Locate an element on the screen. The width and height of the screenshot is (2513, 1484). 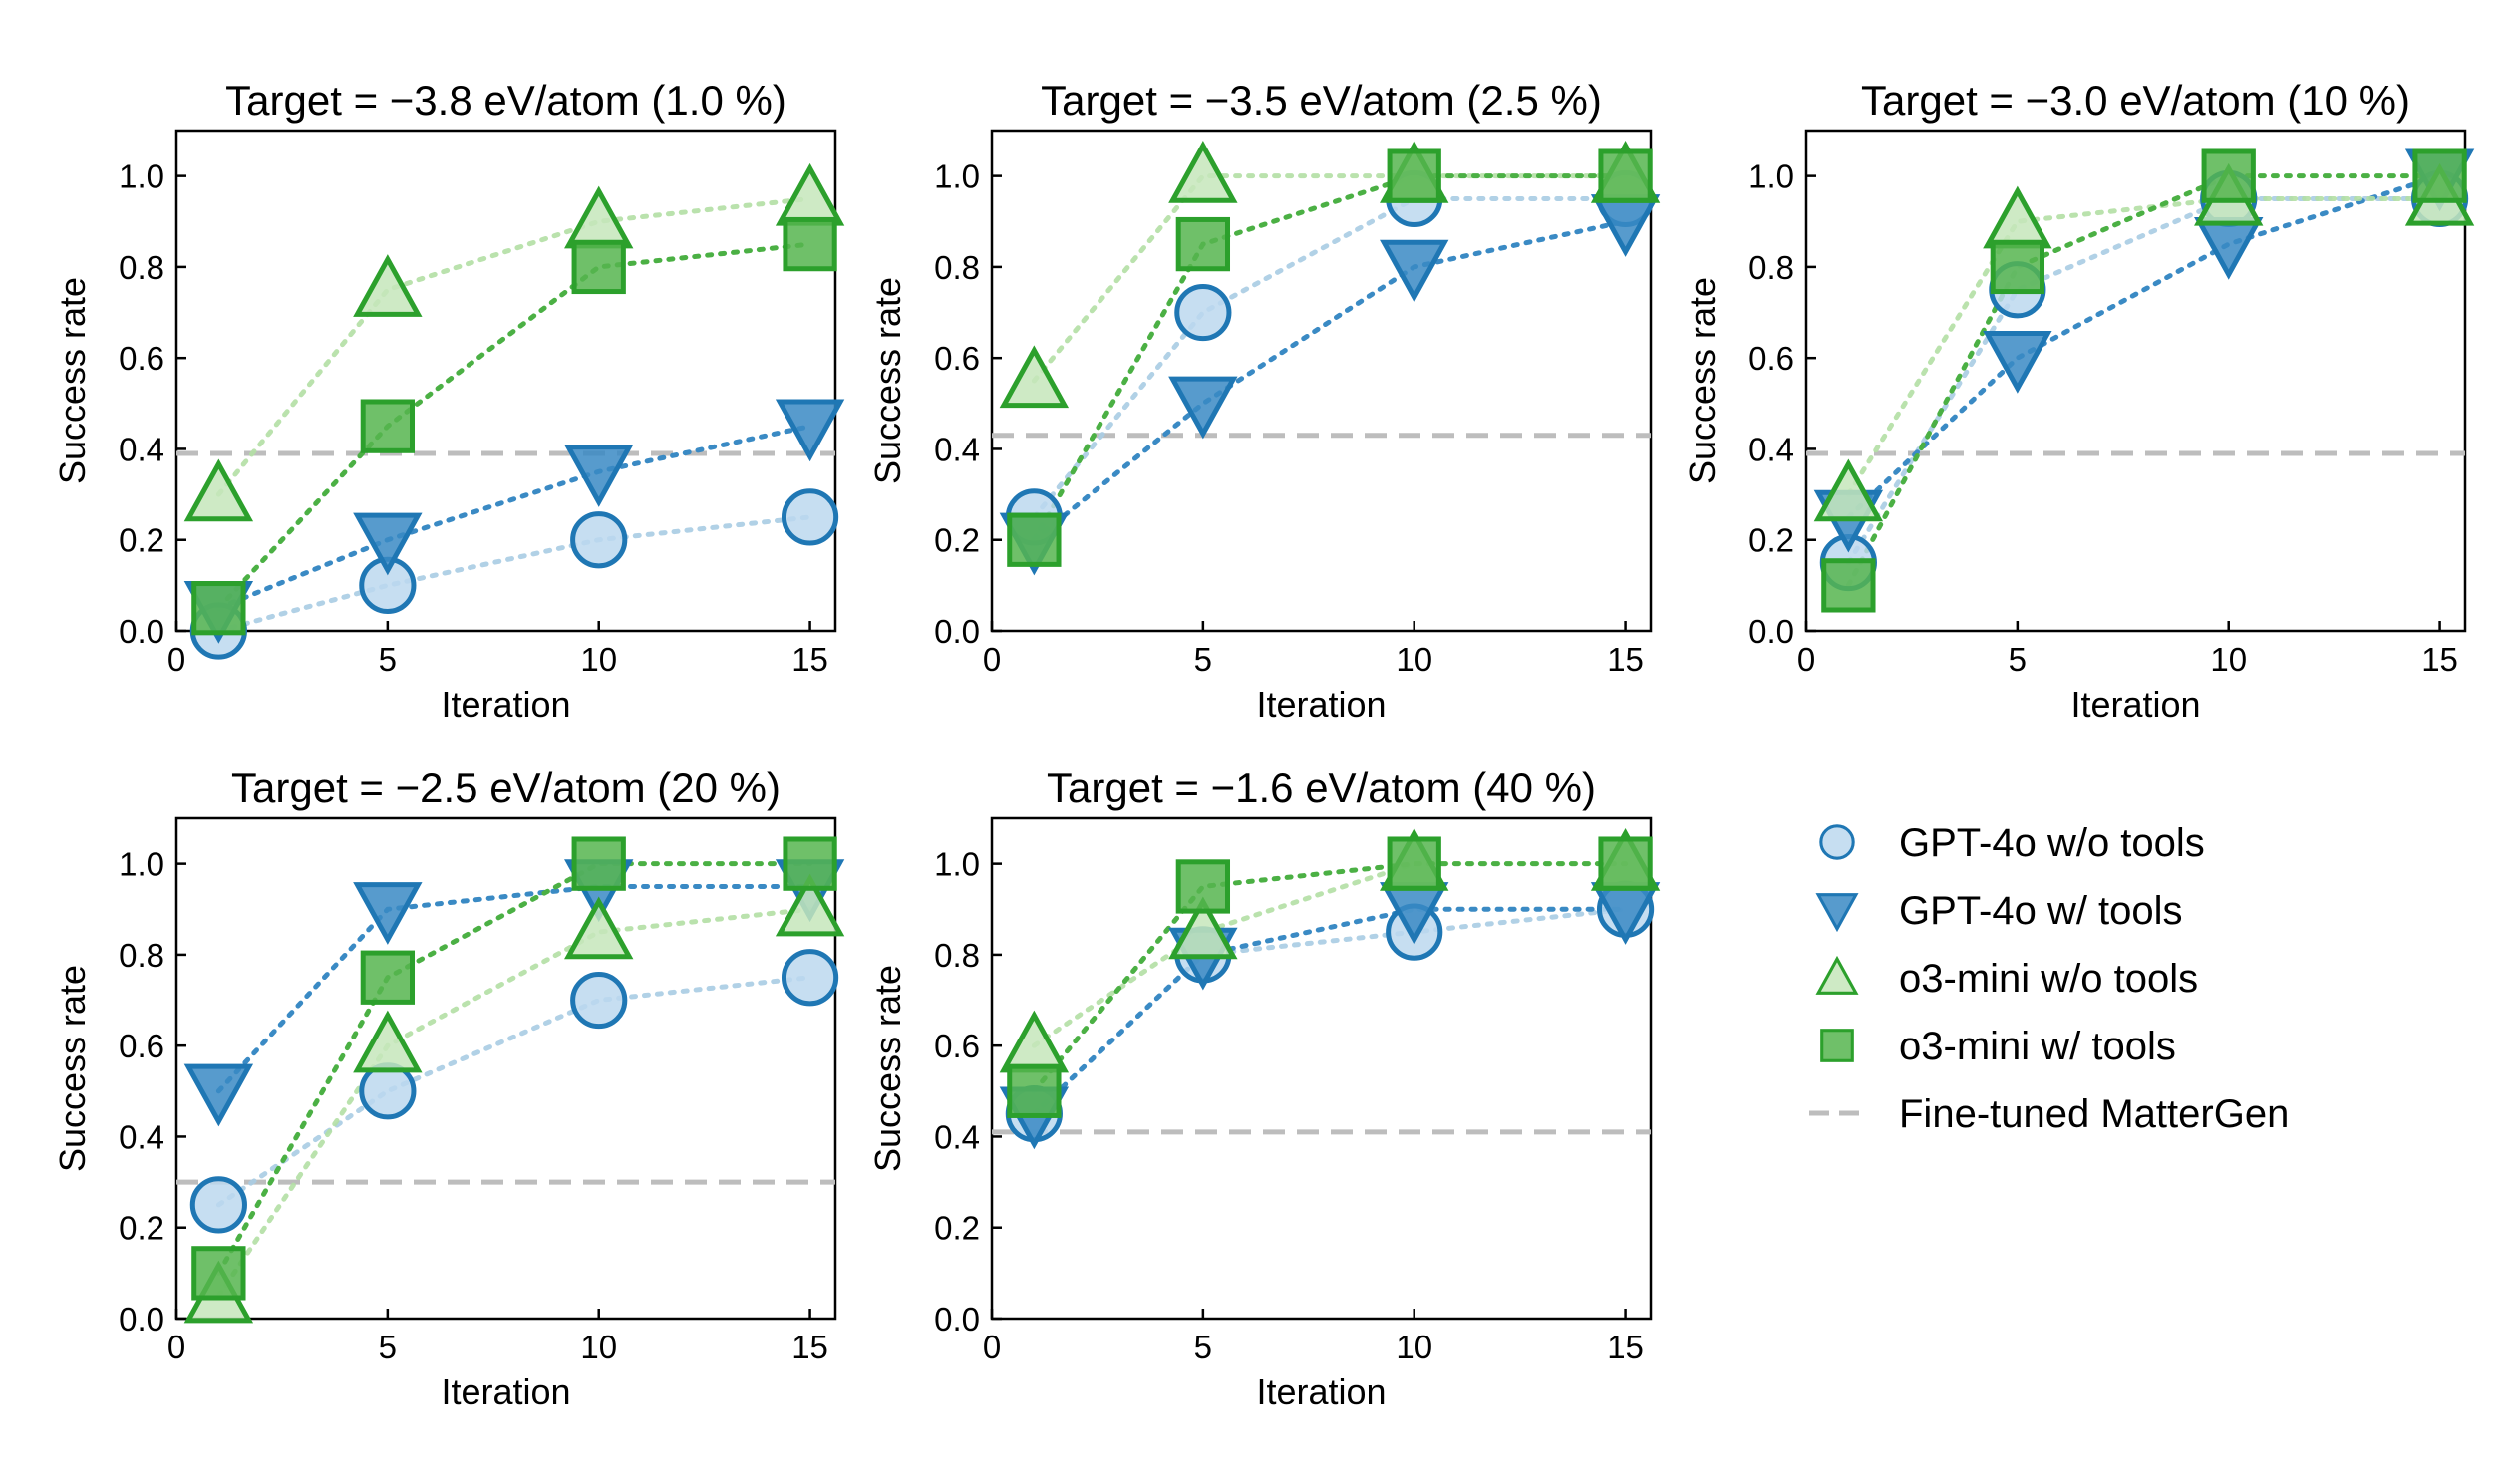
panel-title: Target = −3.8 eV/atom (1.0 %) is located at coordinates (506, 100).